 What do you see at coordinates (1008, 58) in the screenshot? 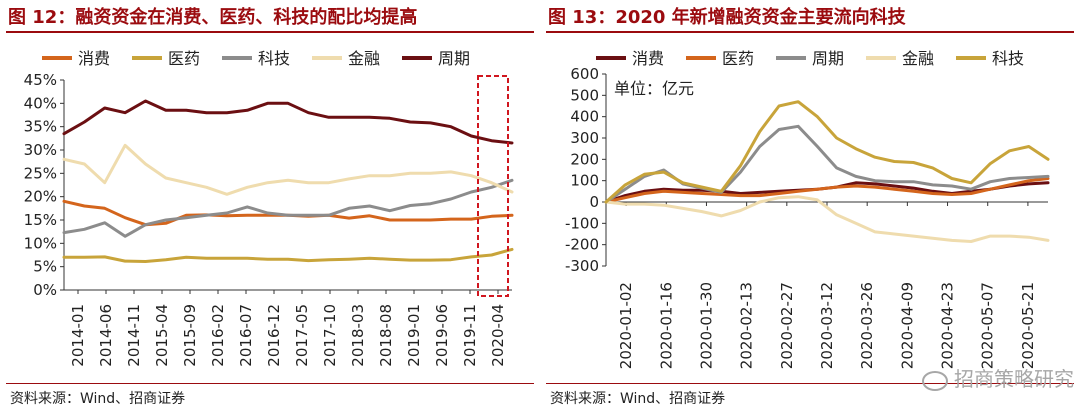
I see `right-legend-label: 科技` at bounding box center [1008, 58].